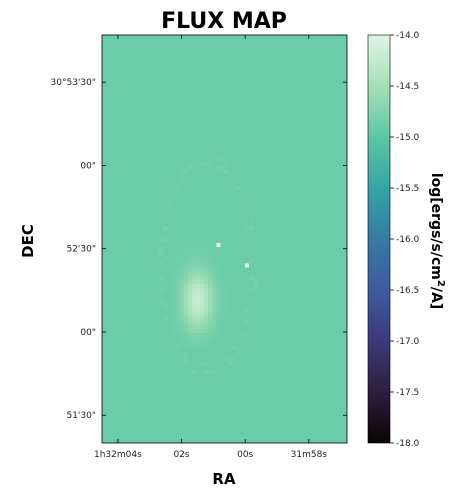 Image resolution: width=468 pixels, height=492 pixels. Describe the element at coordinates (407, 189) in the screenshot. I see `colorbar-tick-label: -15.5` at that location.